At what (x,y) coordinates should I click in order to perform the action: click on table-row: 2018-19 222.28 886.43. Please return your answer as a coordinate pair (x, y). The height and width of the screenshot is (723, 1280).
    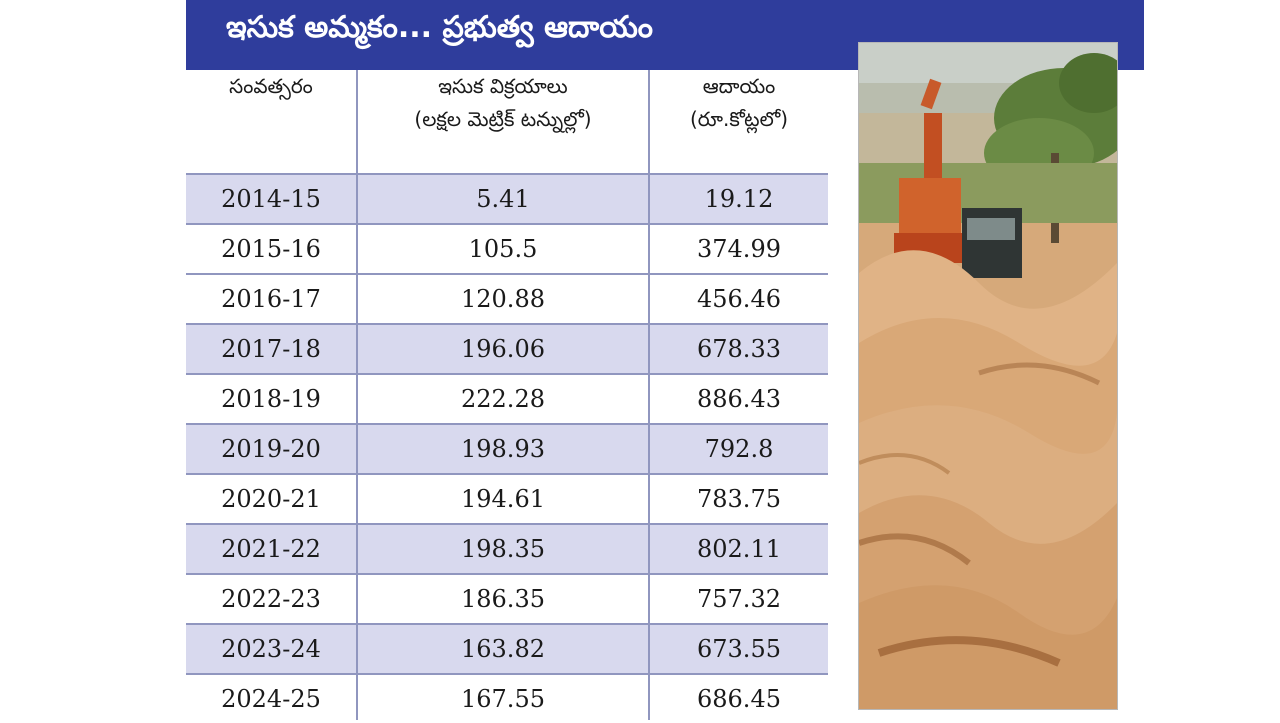
    Looking at the image, I should click on (507, 399).